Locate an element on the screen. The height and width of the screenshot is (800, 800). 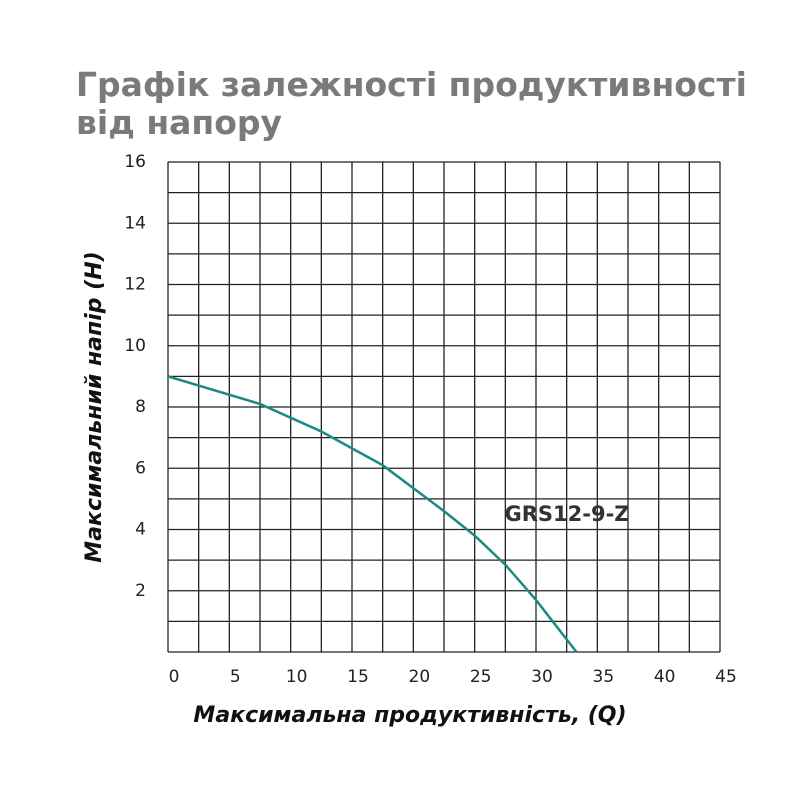
y-axis-label: Максимальний напір (H) is located at coordinates (94, 406).